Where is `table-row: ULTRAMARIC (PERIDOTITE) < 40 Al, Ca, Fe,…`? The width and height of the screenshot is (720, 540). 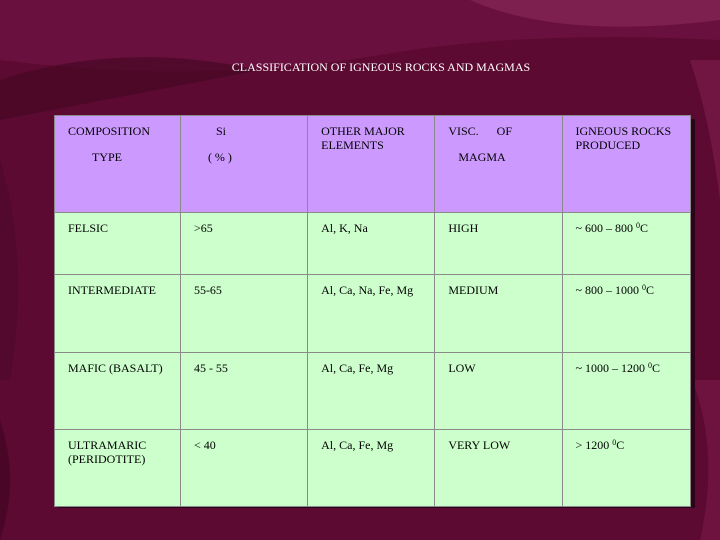
table-row: ULTRAMARIC (PERIDOTITE) < 40 Al, Ca, Fe,… is located at coordinates (372, 468).